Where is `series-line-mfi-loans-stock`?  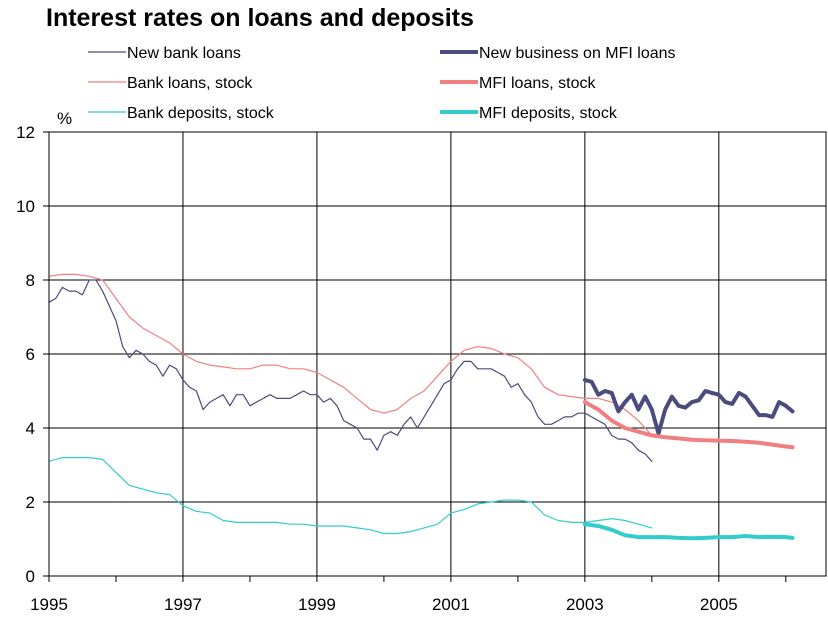
series-line-mfi-loans-stock is located at coordinates (688, 425).